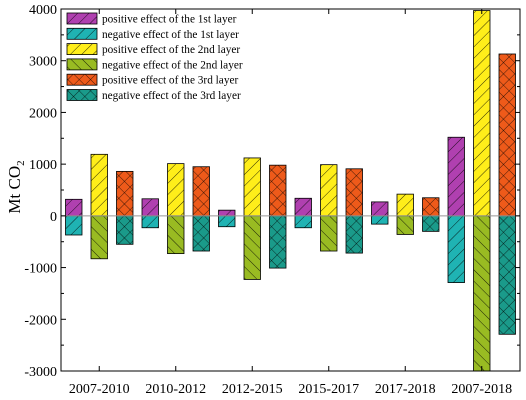  What do you see at coordinates (252, 389) in the screenshot?
I see `x-tick-label: 2012-2015` at bounding box center [252, 389].